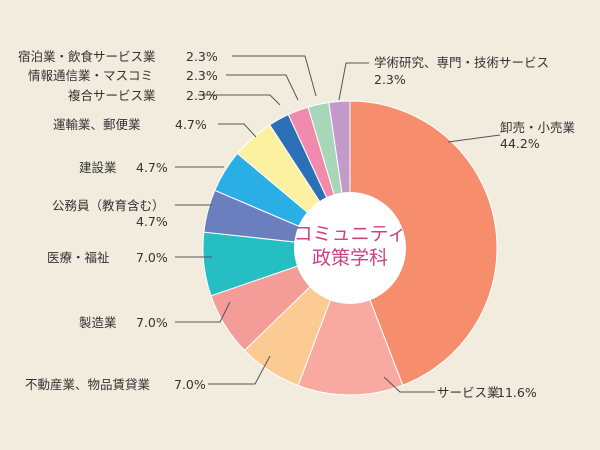  I want to click on slice-label-6: 建設業, so click(98, 167).